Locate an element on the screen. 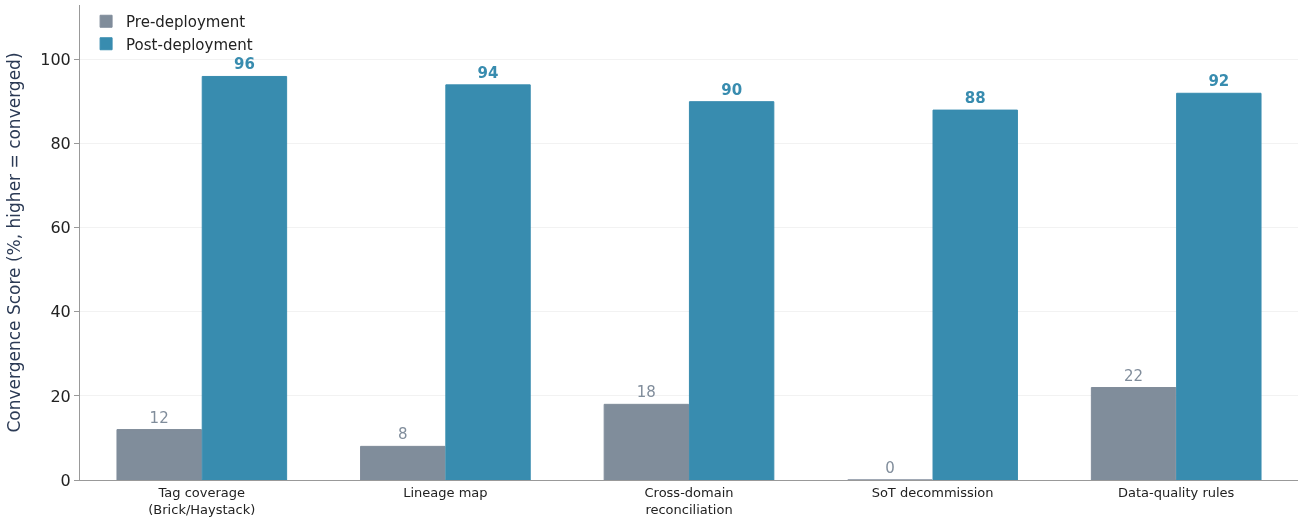 The height and width of the screenshot is (525, 1303). data-label: 88 is located at coordinates (975, 98).